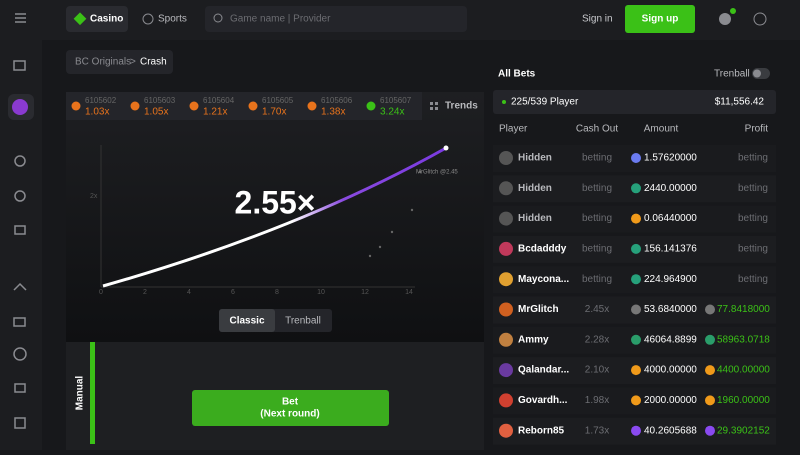 The height and width of the screenshot is (455, 800). I want to click on amount: 2000.00000, so click(670, 400).